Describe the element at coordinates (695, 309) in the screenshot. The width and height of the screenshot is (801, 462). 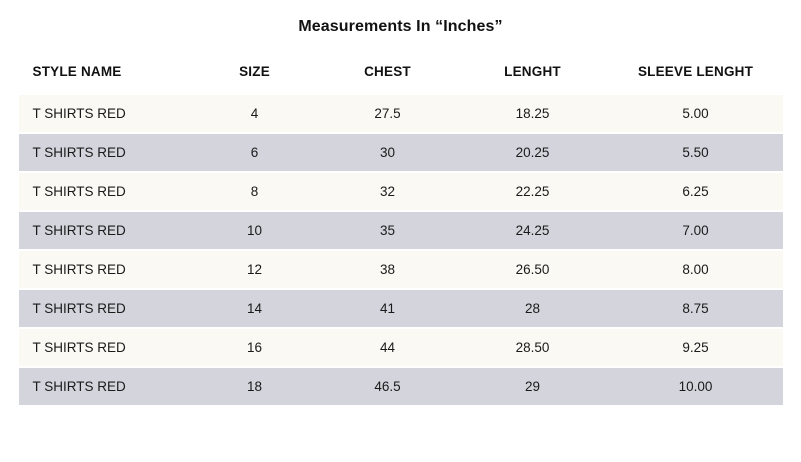
I see `measurement-cell: 8.75` at that location.